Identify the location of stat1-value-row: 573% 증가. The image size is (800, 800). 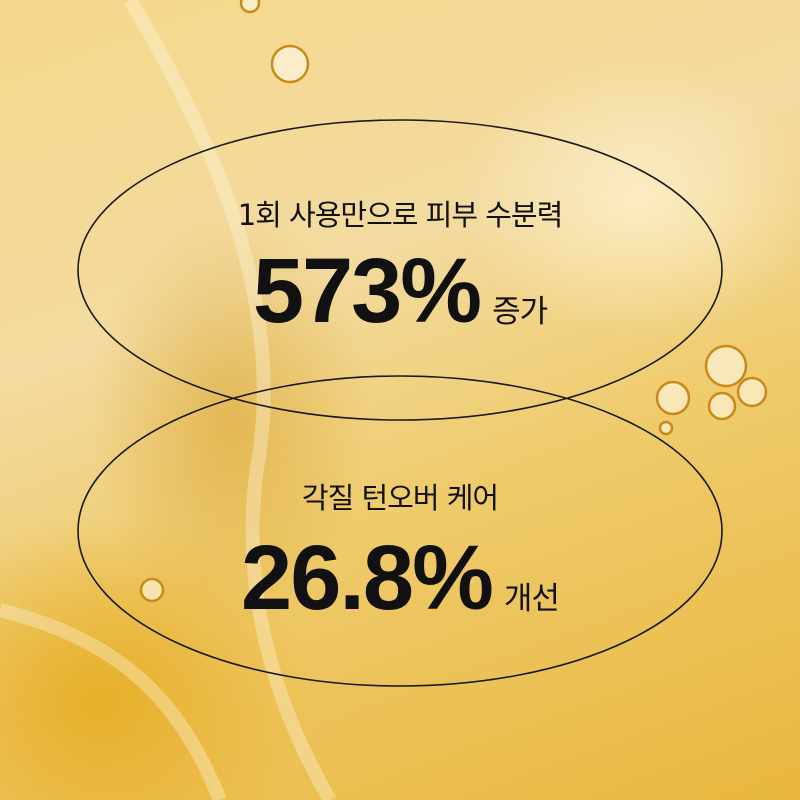
(400, 291).